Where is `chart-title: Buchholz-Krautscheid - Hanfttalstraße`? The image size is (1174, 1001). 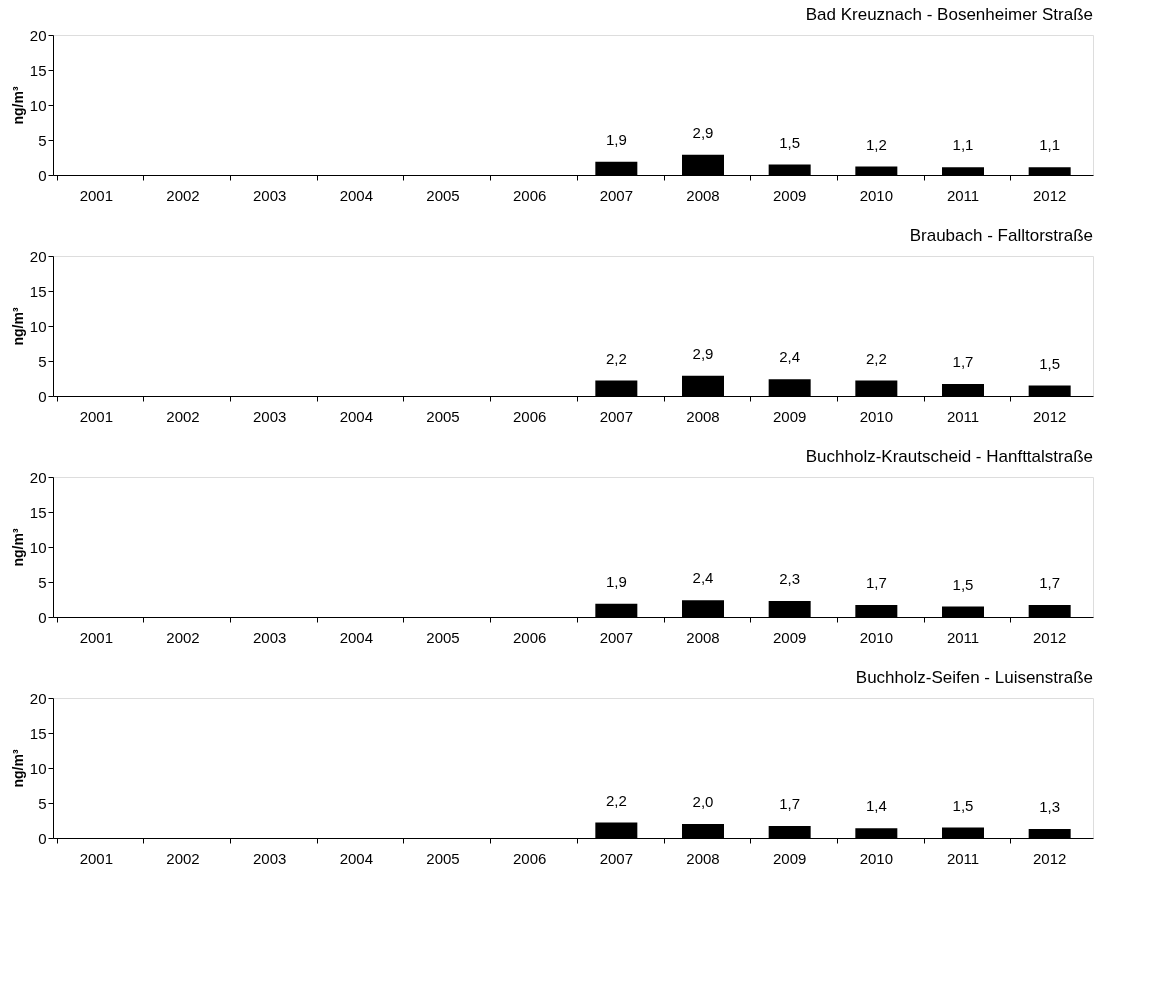 chart-title: Buchholz-Krautscheid - Hanfttalstraße is located at coordinates (949, 456).